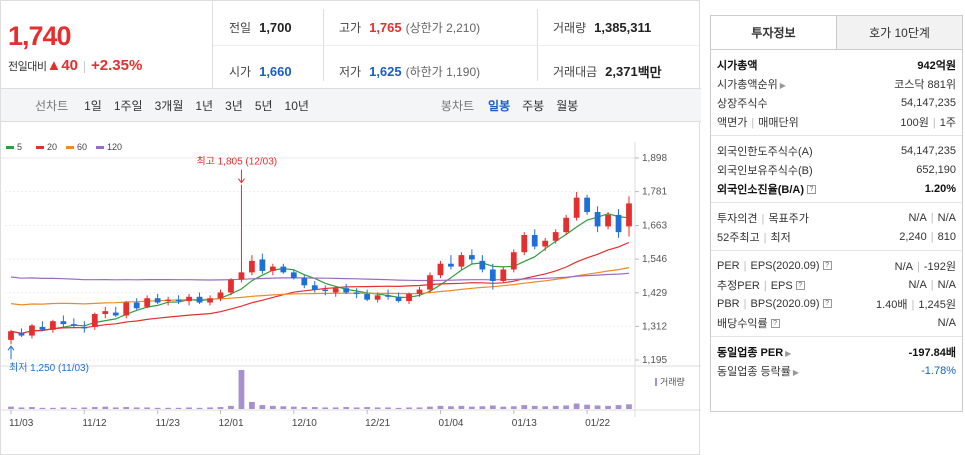 Image resolution: width=965 pixels, height=455 pixels. What do you see at coordinates (377, 423) in the screenshot?
I see `x-tick-label-5: 12/21` at bounding box center [377, 423].